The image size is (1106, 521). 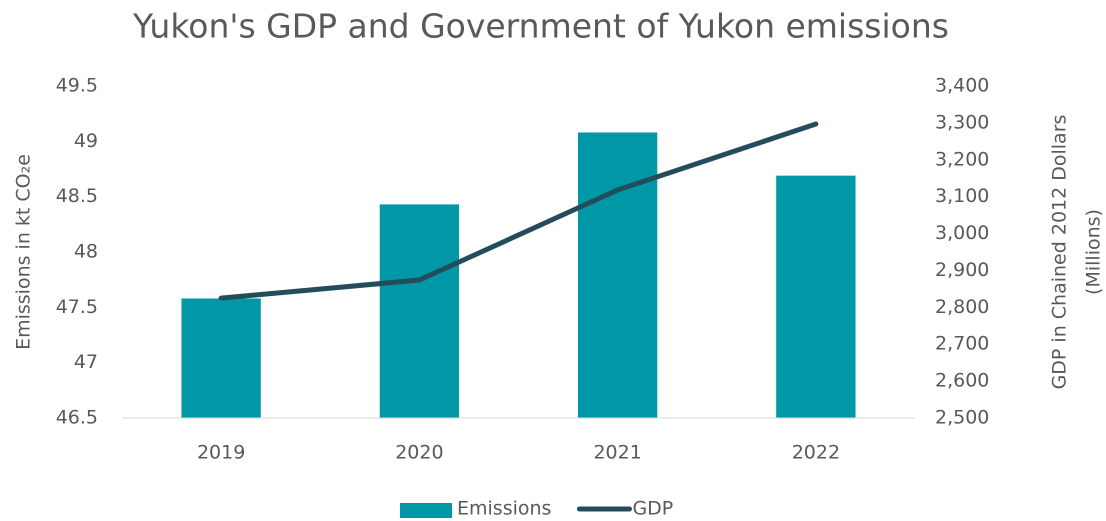 What do you see at coordinates (77, 196) in the screenshot?
I see `y-tick-label: 48.5` at bounding box center [77, 196].